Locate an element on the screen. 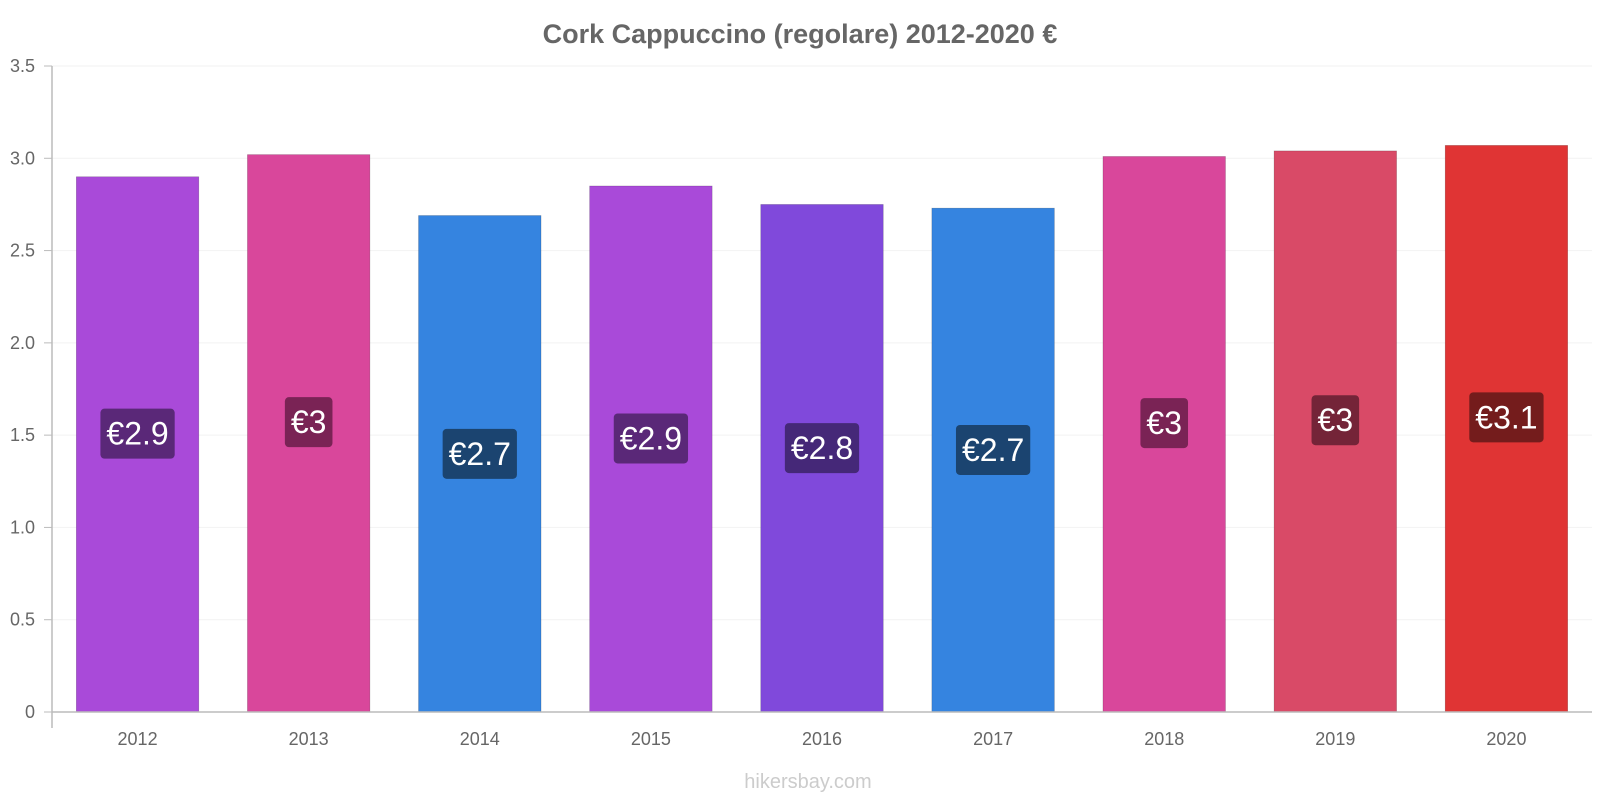 This screenshot has width=1600, height=800. data-label-2012: €2.9 is located at coordinates (137, 433).